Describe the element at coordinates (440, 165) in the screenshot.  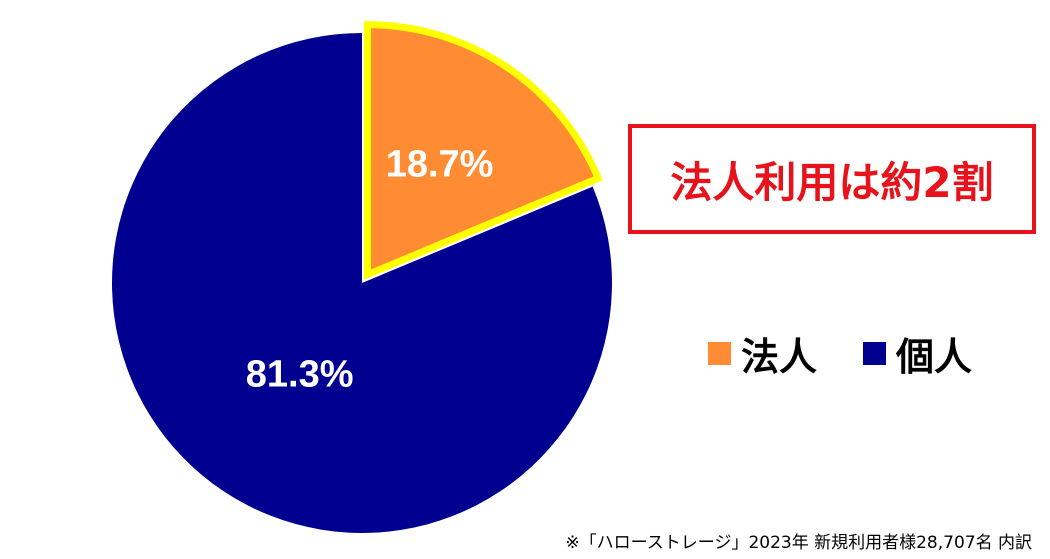
I see `slice-label-corporate: 18.7%` at that location.